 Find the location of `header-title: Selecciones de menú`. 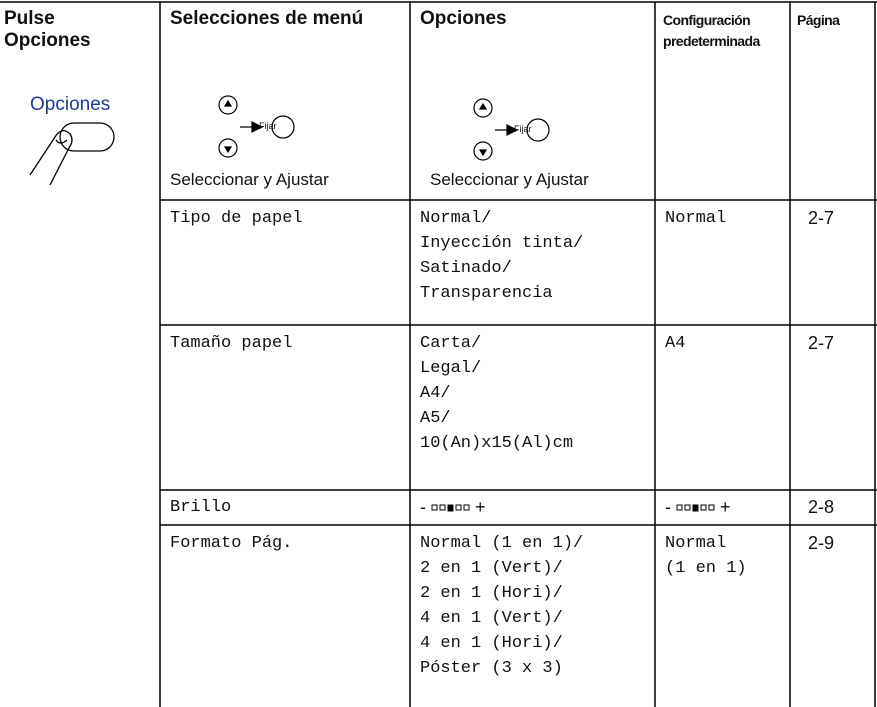

header-title: Selecciones de menú is located at coordinates (267, 18).